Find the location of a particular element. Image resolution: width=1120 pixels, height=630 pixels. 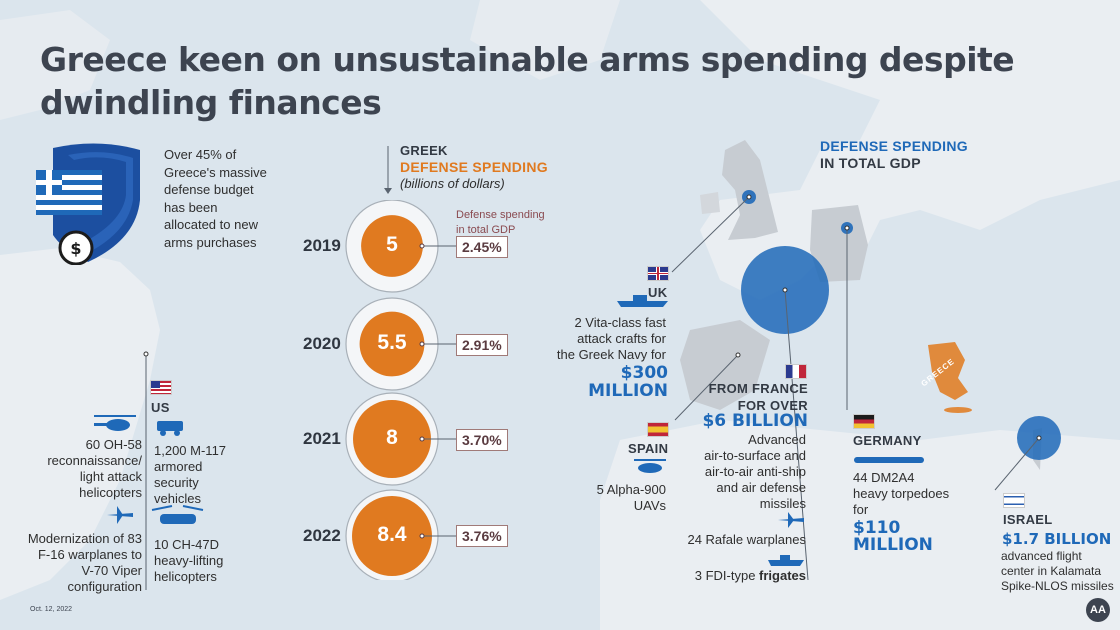

intro-line: has been is located at coordinates (191, 207).